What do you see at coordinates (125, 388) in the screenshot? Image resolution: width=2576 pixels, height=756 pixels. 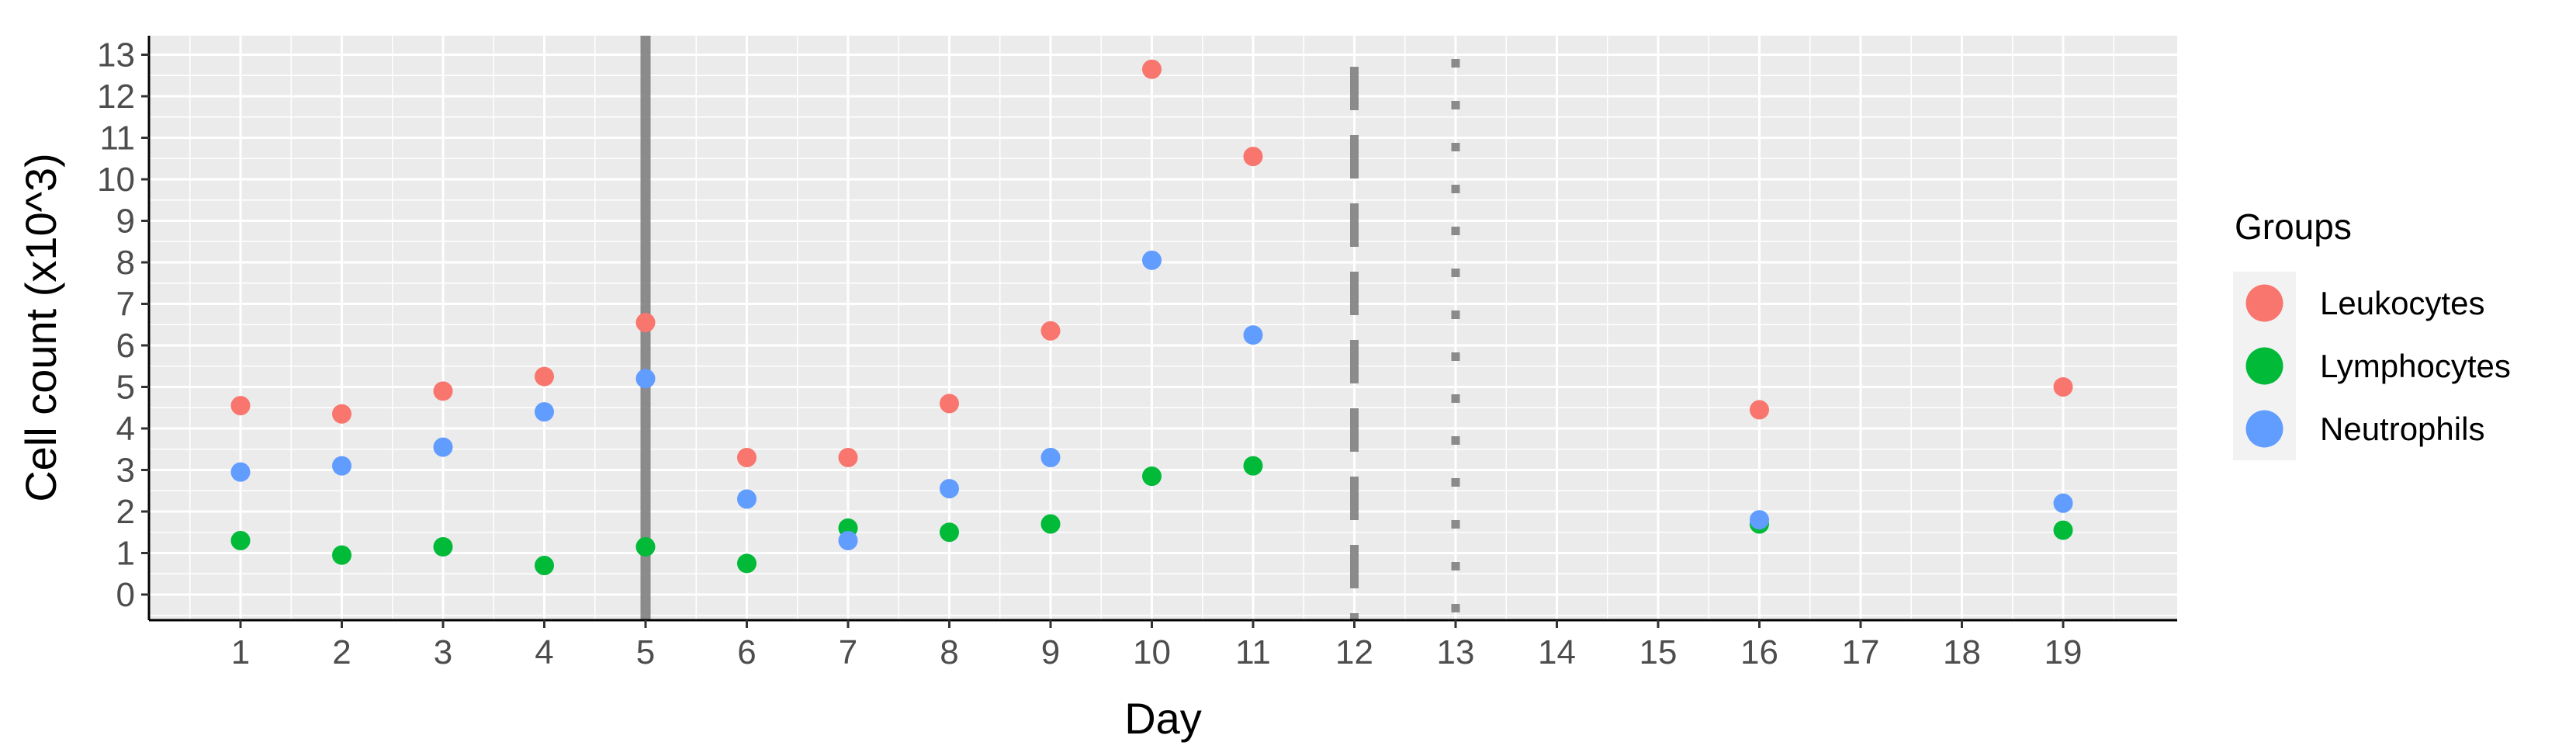 I see `y-tick-label: 5` at bounding box center [125, 388].